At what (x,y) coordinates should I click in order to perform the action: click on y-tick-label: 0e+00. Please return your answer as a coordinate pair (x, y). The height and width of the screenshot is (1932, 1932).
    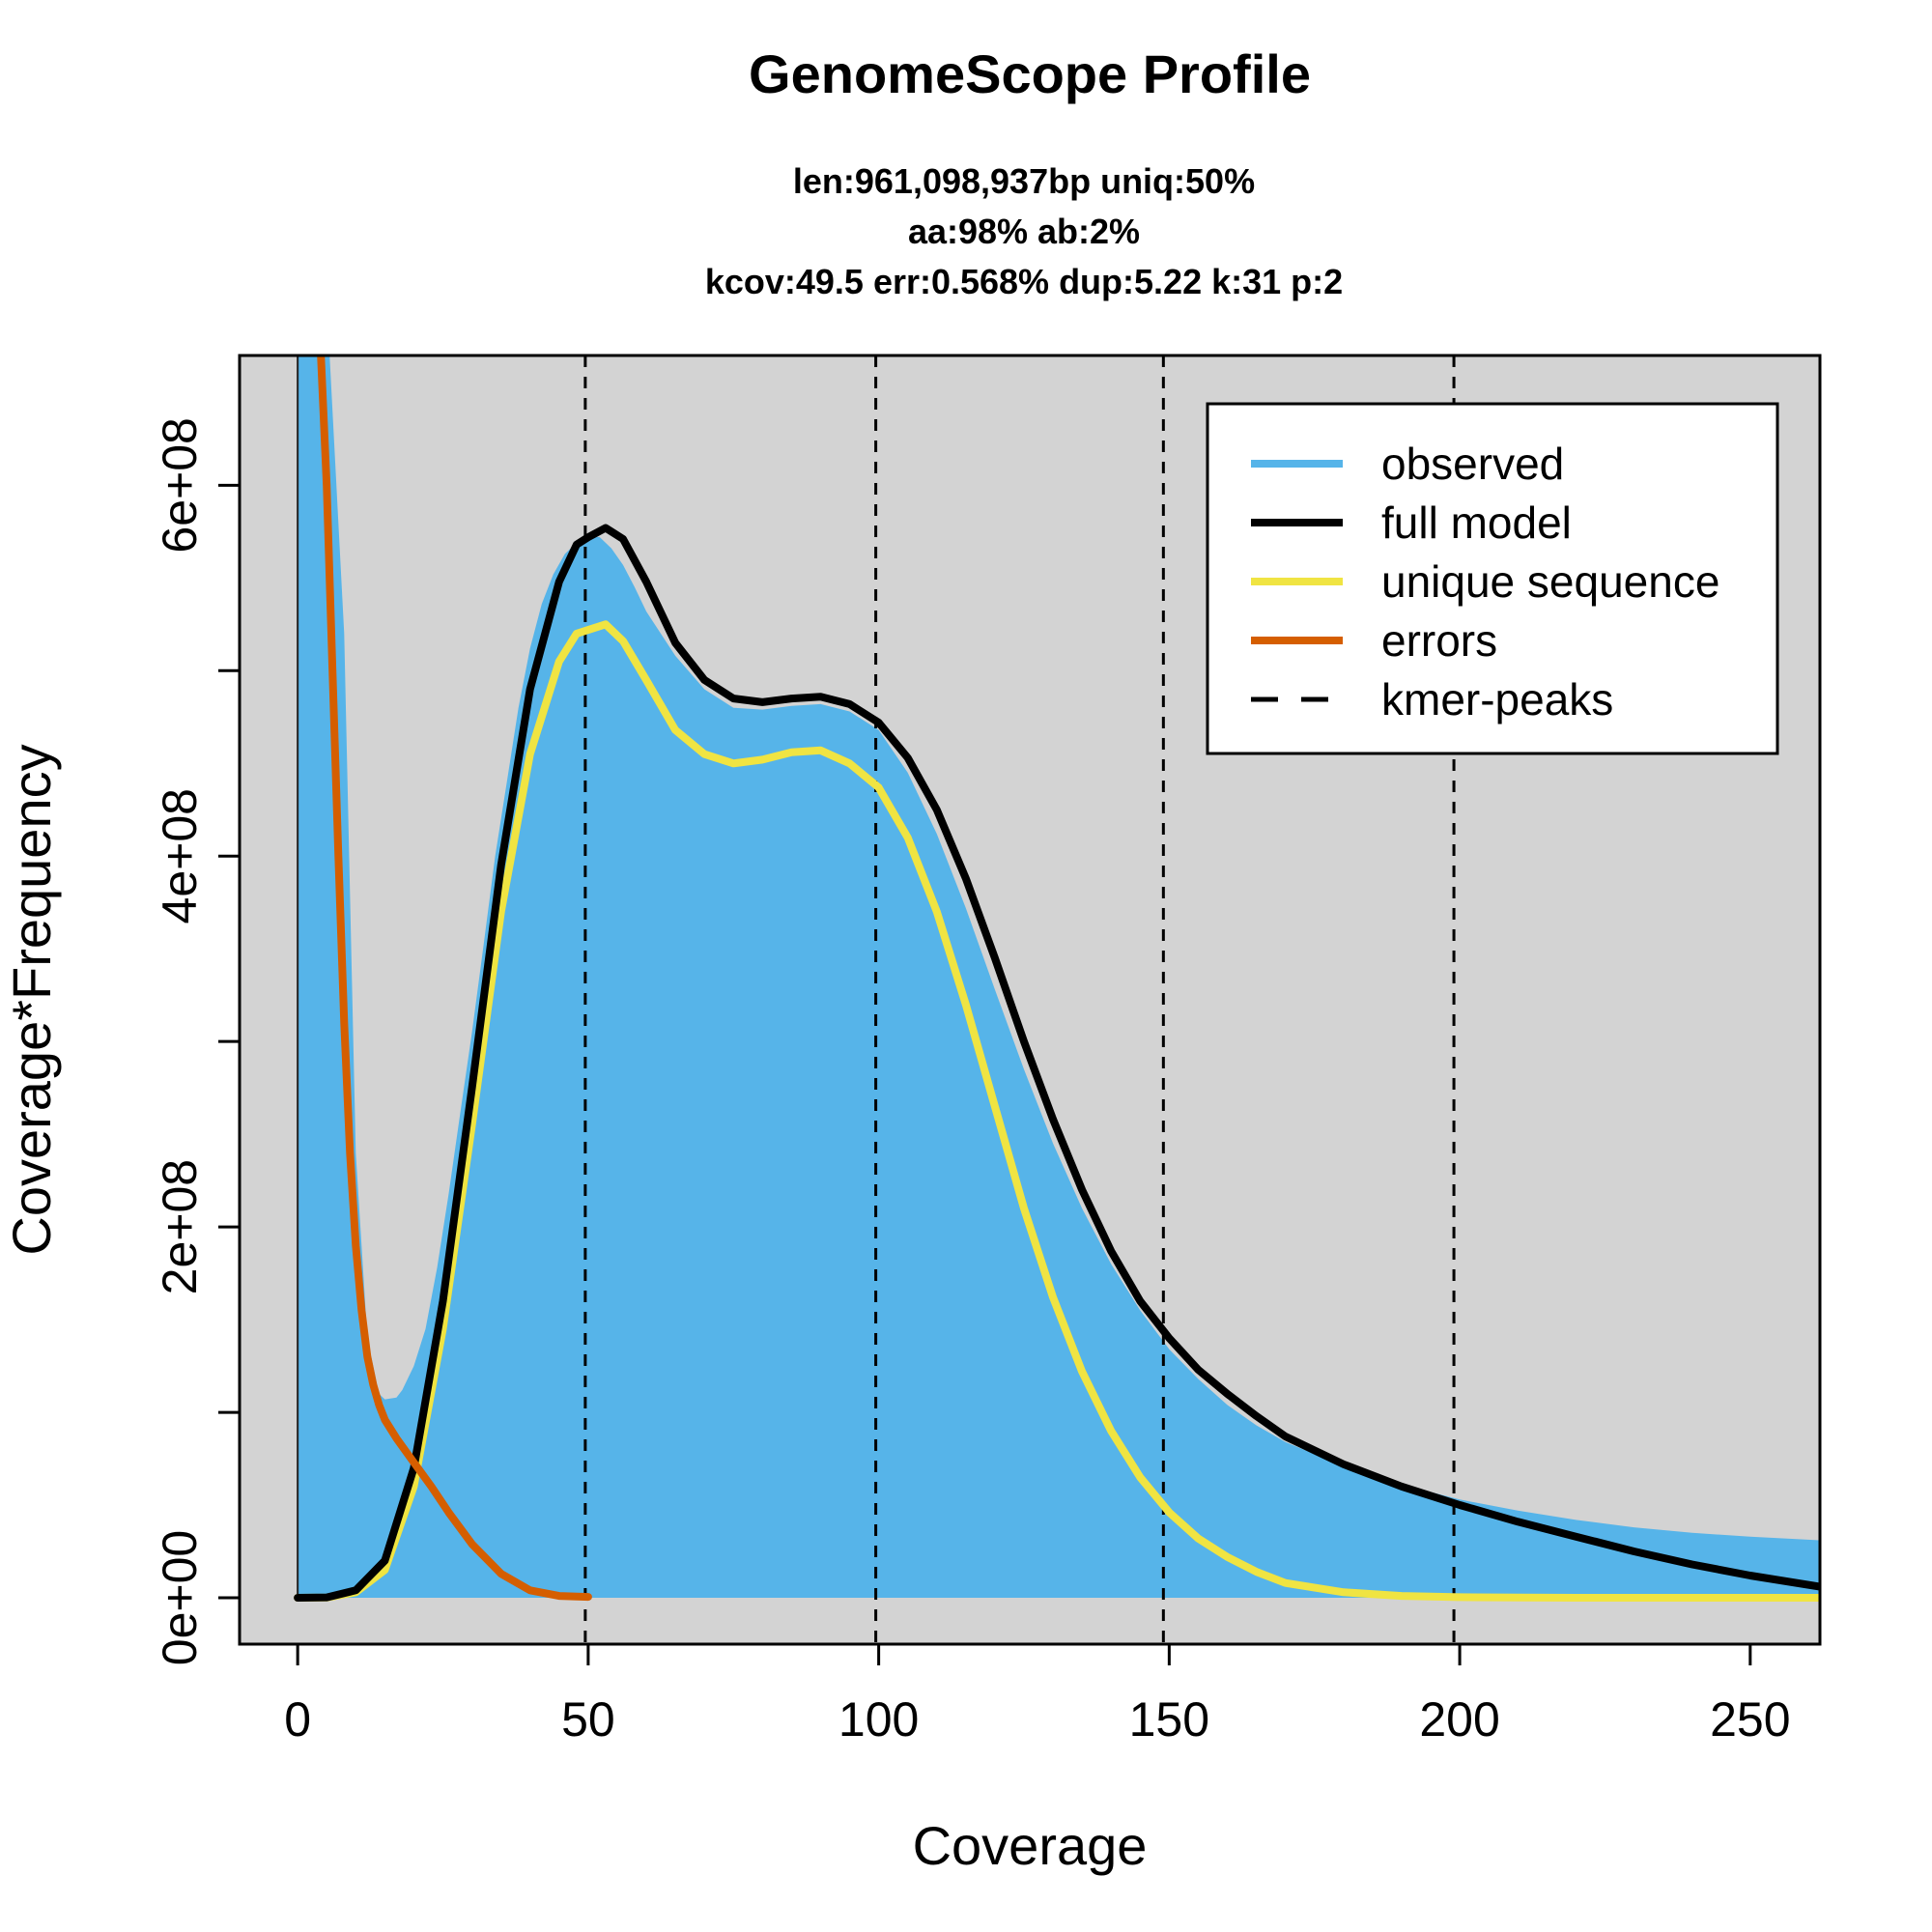
    Looking at the image, I should click on (180, 1597).